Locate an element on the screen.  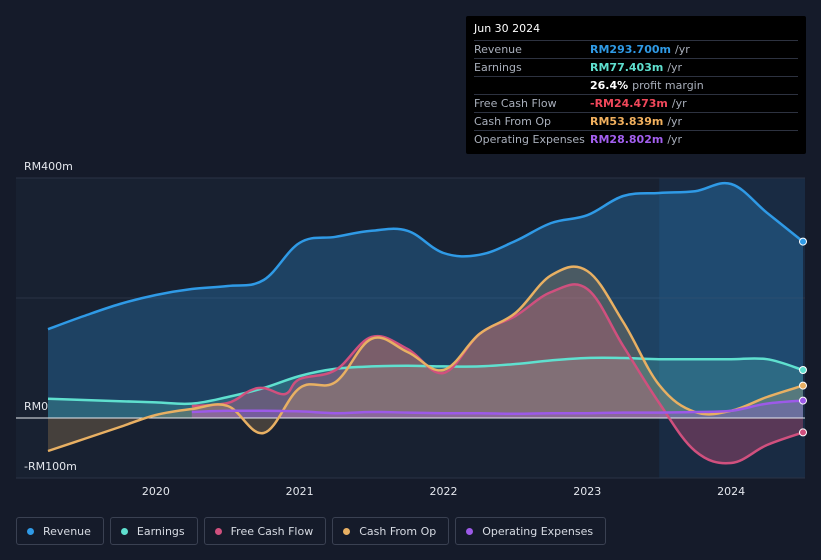
legend-item-cash-from-op: Cash From Op is located at coordinates (391, 531).